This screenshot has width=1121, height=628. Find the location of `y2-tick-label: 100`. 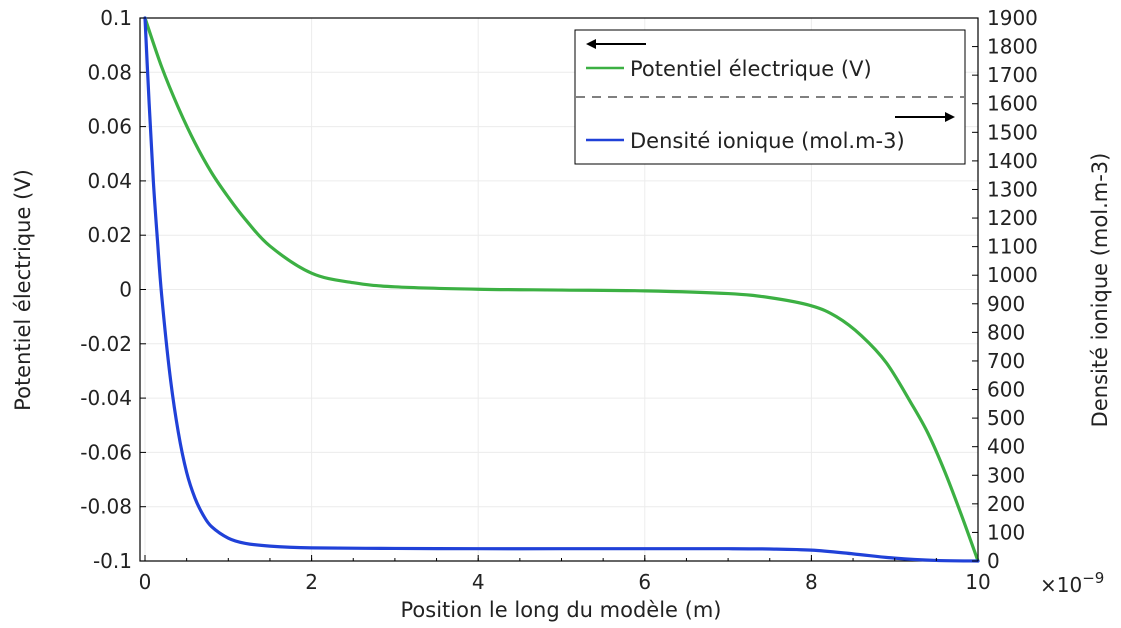

y2-tick-label: 100 is located at coordinates (1006, 532).